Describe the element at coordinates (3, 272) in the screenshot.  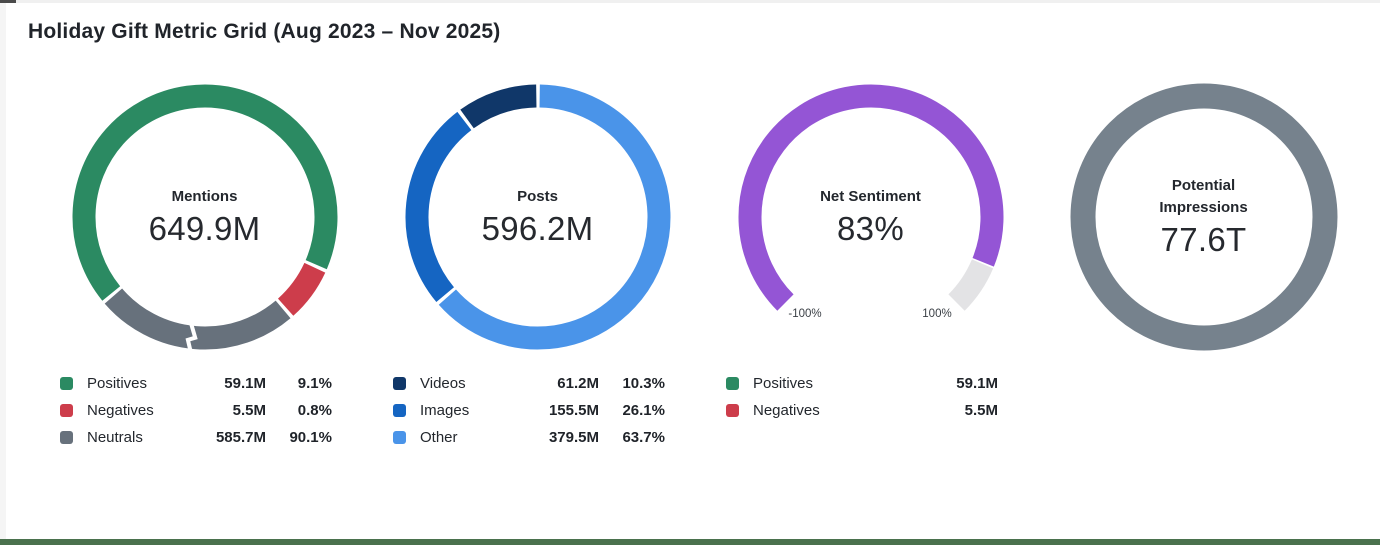
I see `window-left-border` at that location.